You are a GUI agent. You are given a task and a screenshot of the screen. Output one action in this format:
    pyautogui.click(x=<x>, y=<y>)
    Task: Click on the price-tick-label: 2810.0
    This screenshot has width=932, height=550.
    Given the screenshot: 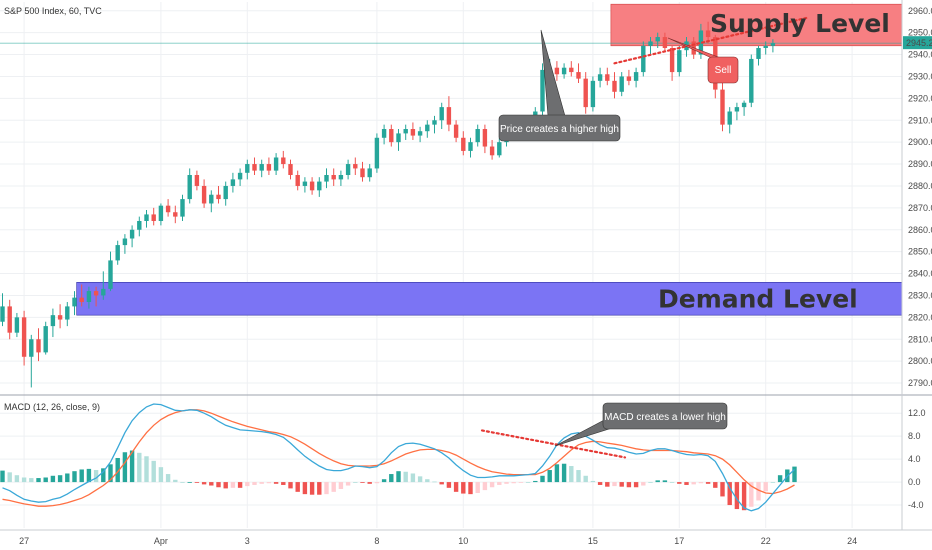 What is the action you would take?
    pyautogui.click(x=920, y=339)
    